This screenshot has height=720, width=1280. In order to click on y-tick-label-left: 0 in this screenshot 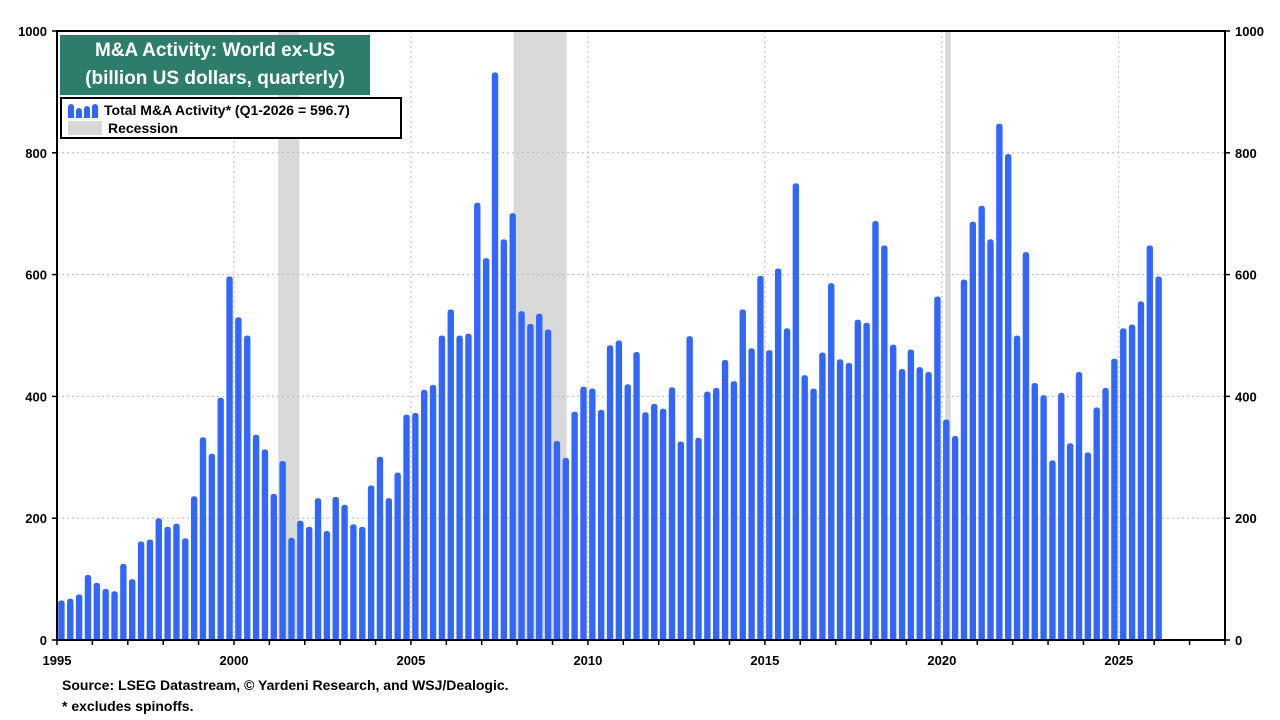, I will do `click(43, 640)`.